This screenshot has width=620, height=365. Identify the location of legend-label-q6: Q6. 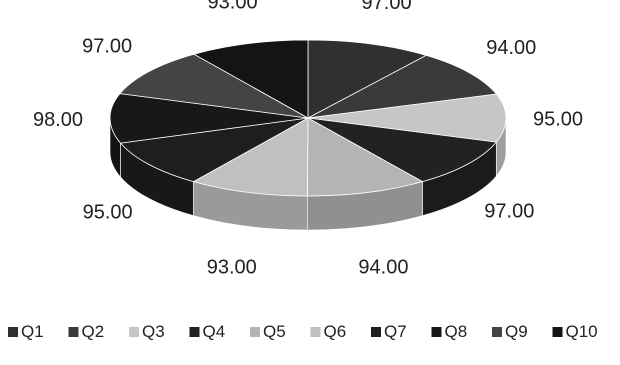
(335, 331).